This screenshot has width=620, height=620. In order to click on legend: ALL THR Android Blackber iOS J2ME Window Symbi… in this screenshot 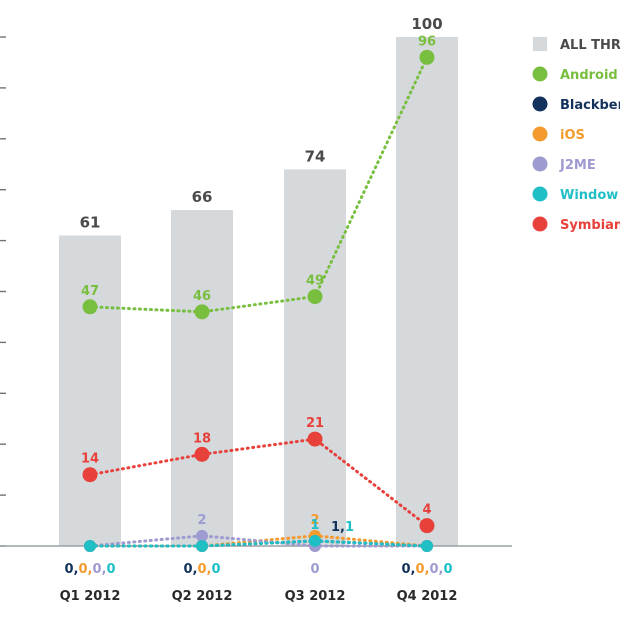, I will do `click(576, 135)`.